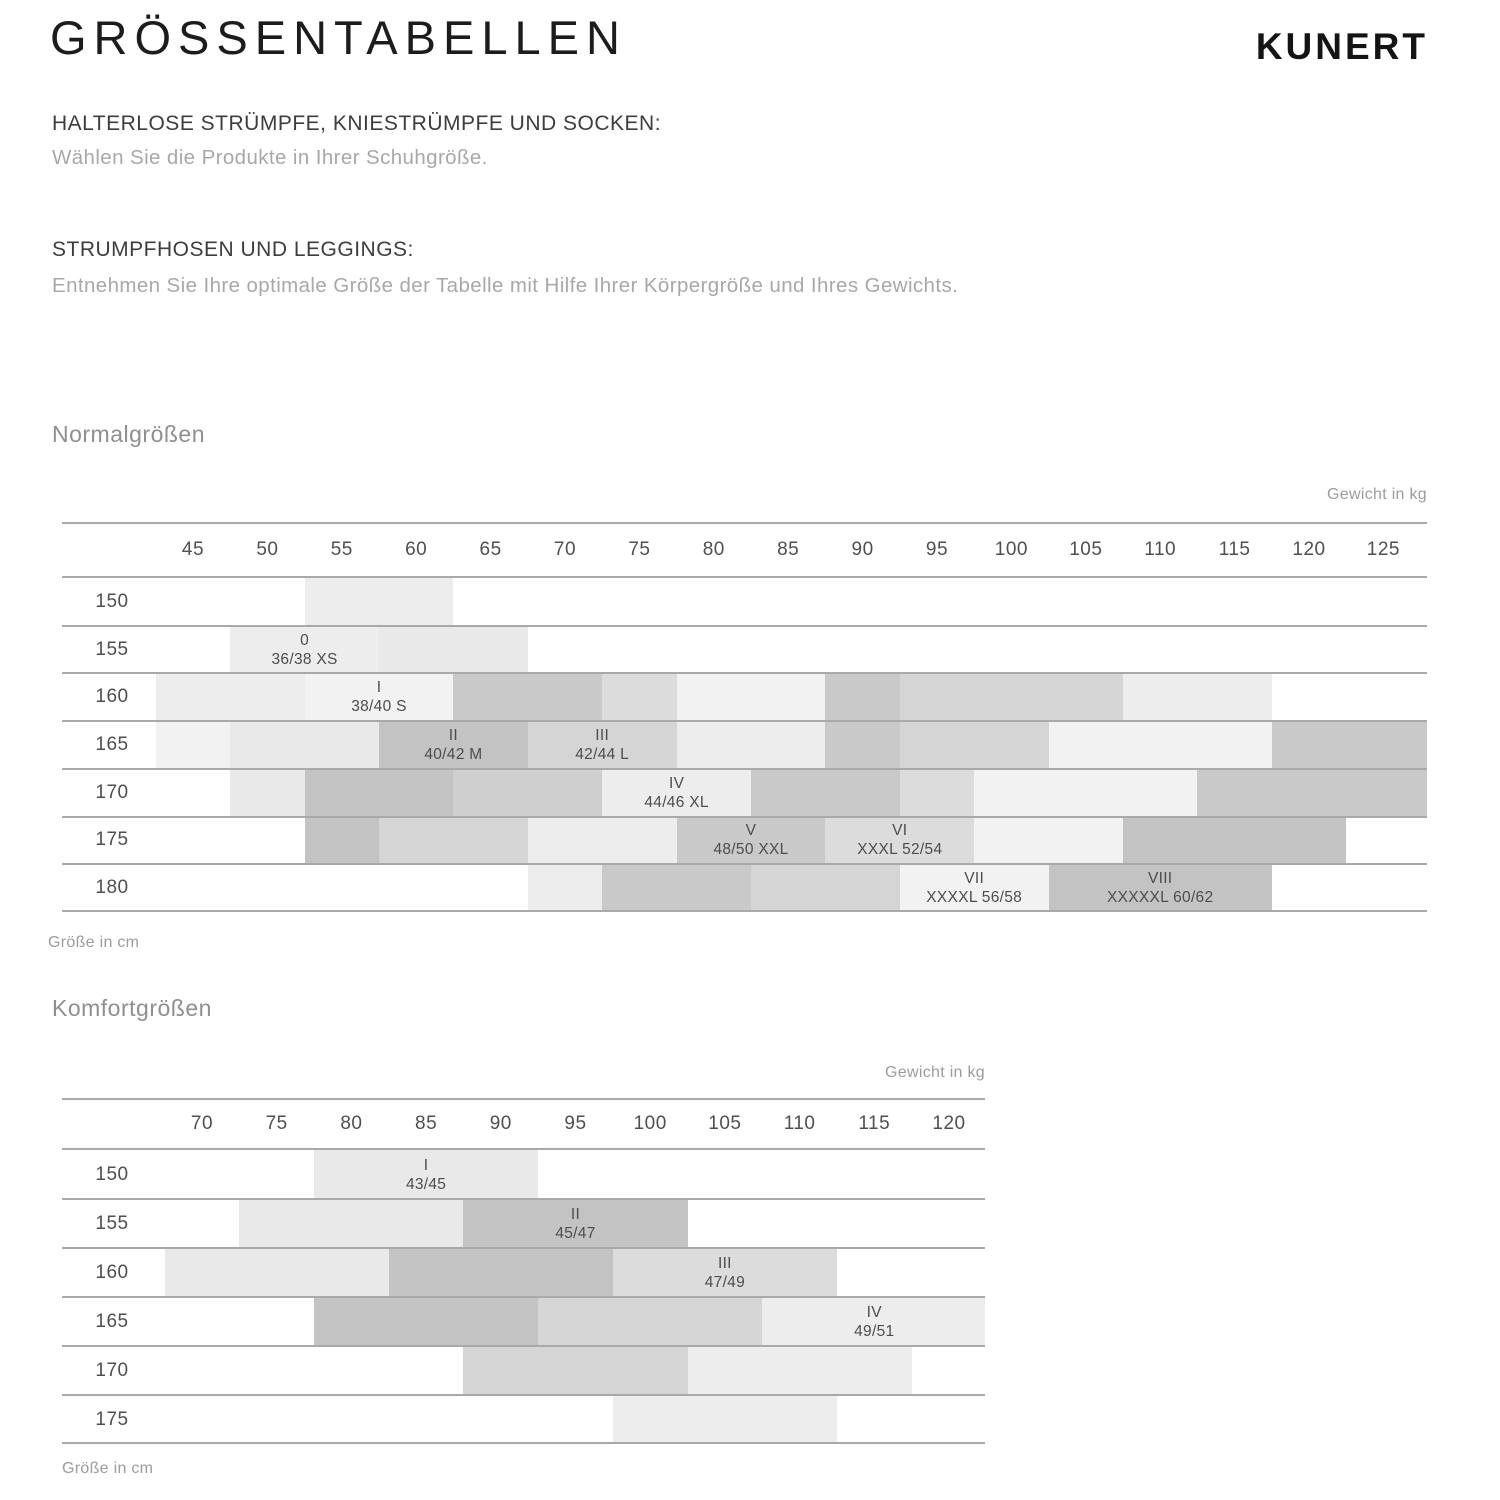 Image resolution: width=1500 pixels, height=1500 pixels. I want to click on weight-tick-label: 100, so click(650, 1123).